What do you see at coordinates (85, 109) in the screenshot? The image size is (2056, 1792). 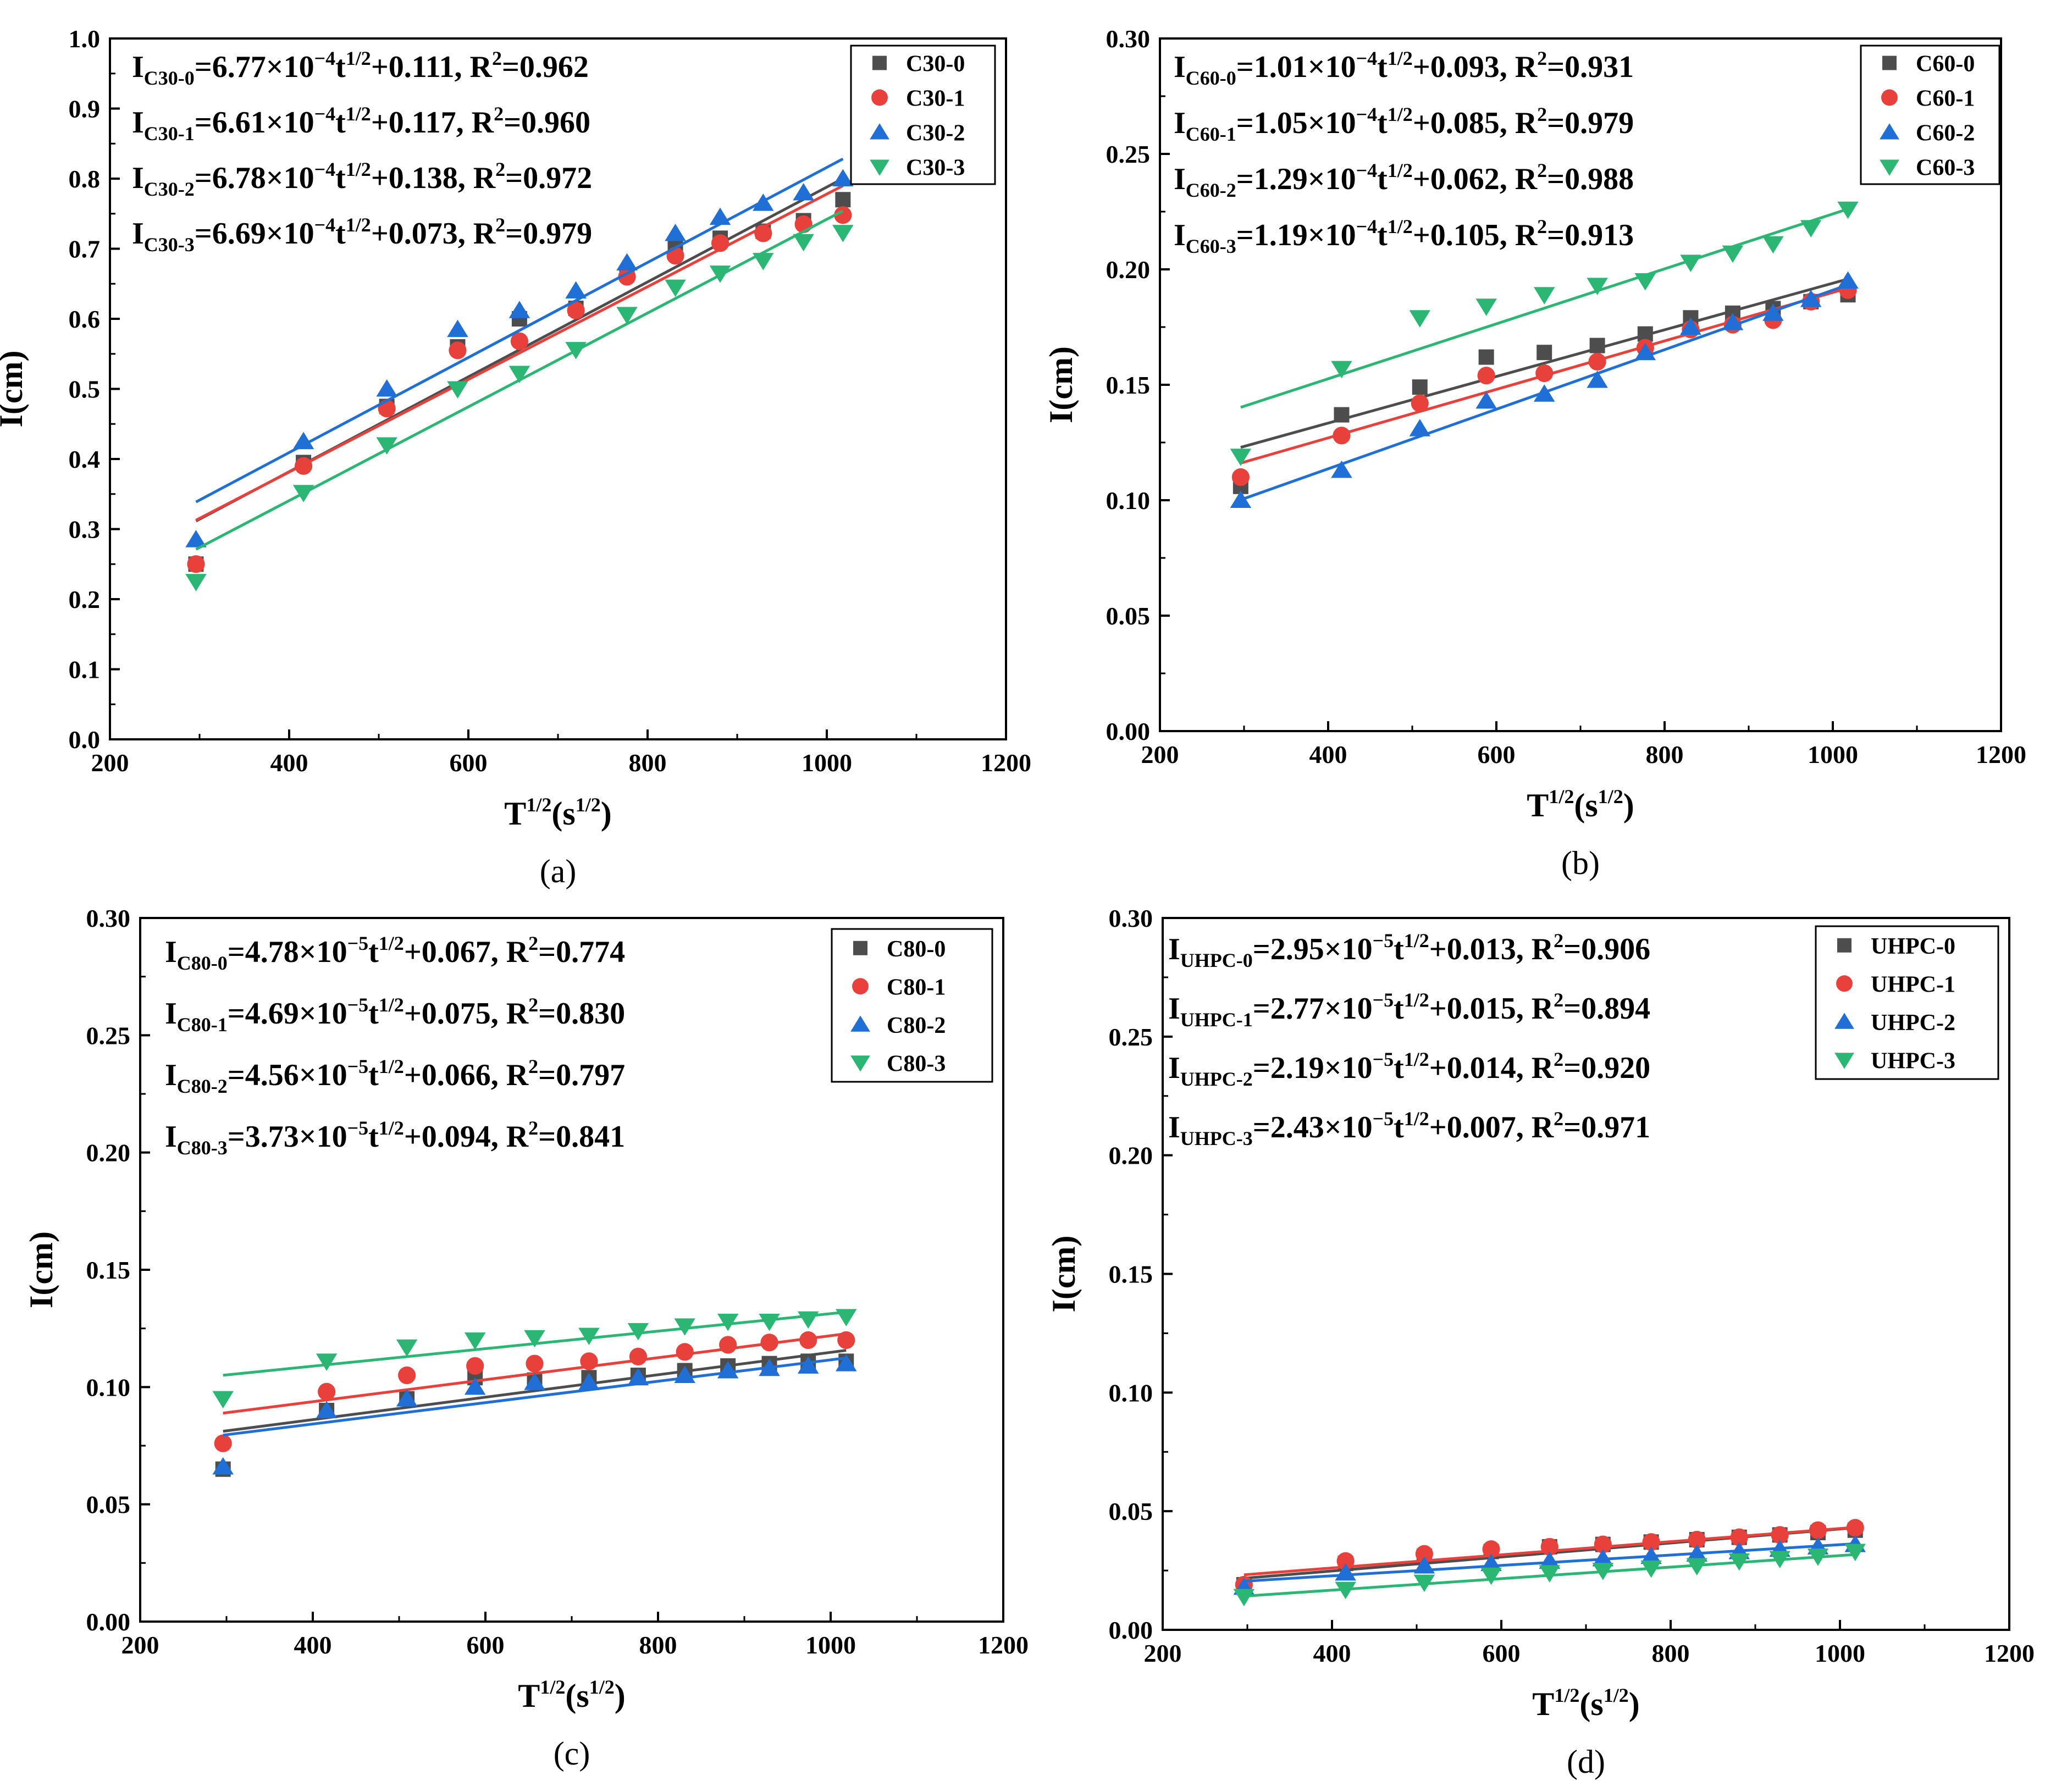 I see `y-tick-label: 0.9` at bounding box center [85, 109].